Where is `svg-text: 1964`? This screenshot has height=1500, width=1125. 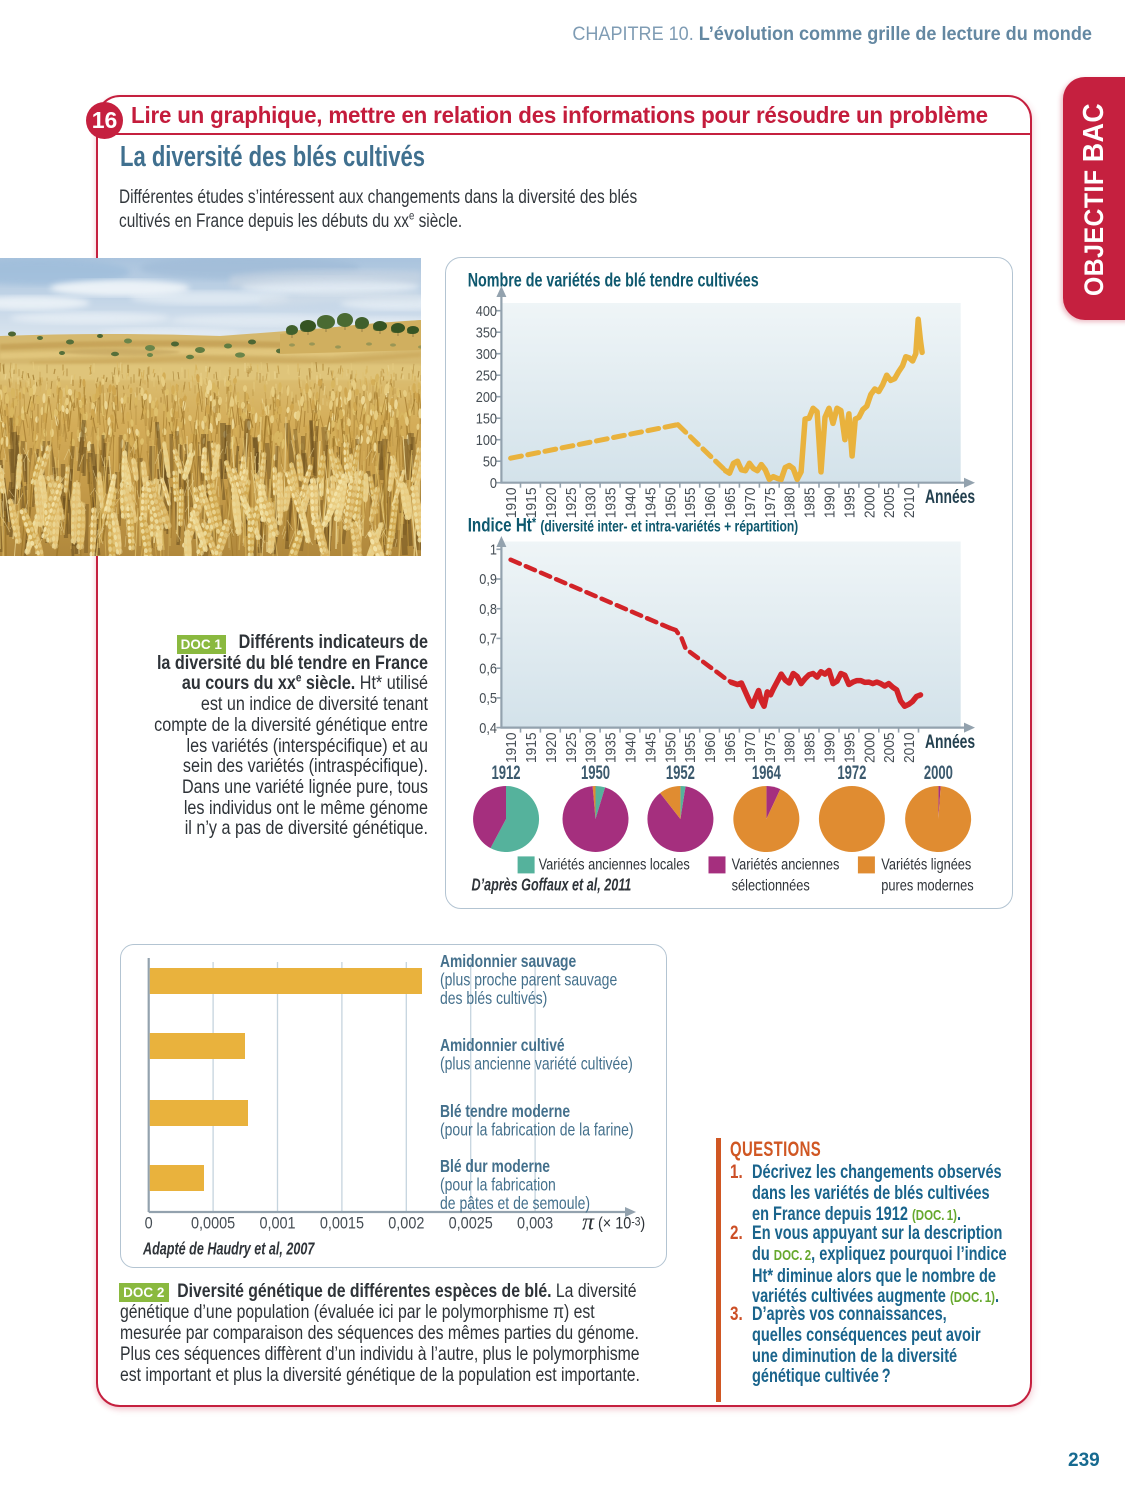
svg-text: 1964 is located at coordinates (767, 772).